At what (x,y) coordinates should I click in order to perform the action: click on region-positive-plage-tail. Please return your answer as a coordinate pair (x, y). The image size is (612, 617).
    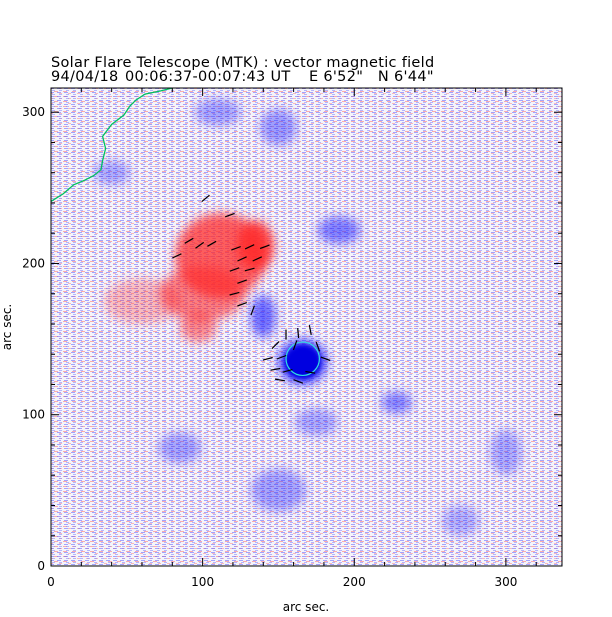
    Looking at the image, I should click on (203, 293).